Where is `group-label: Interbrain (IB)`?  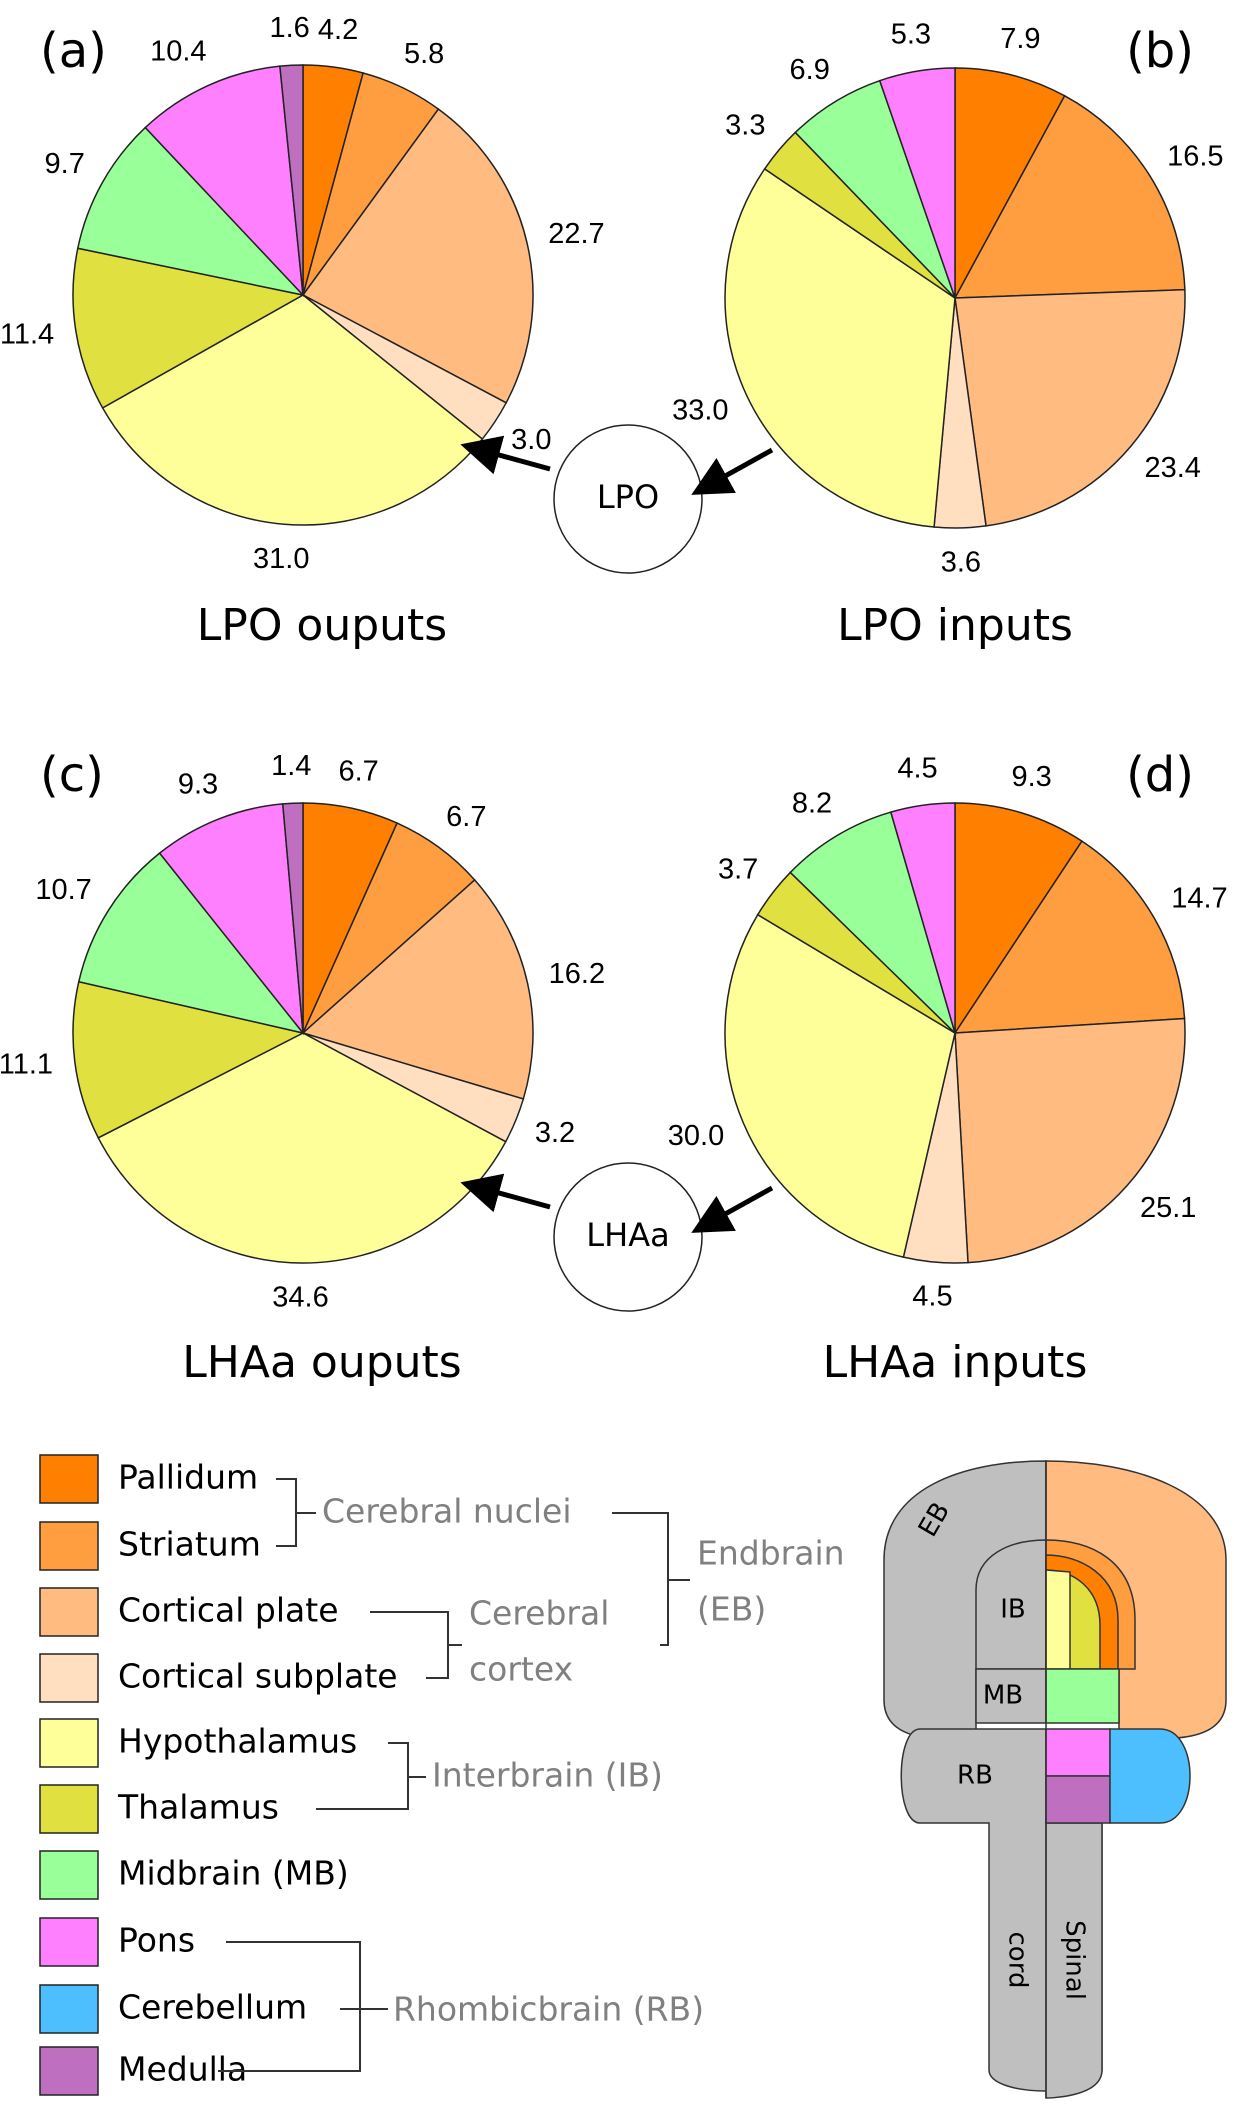 group-label: Interbrain (IB) is located at coordinates (547, 1775).